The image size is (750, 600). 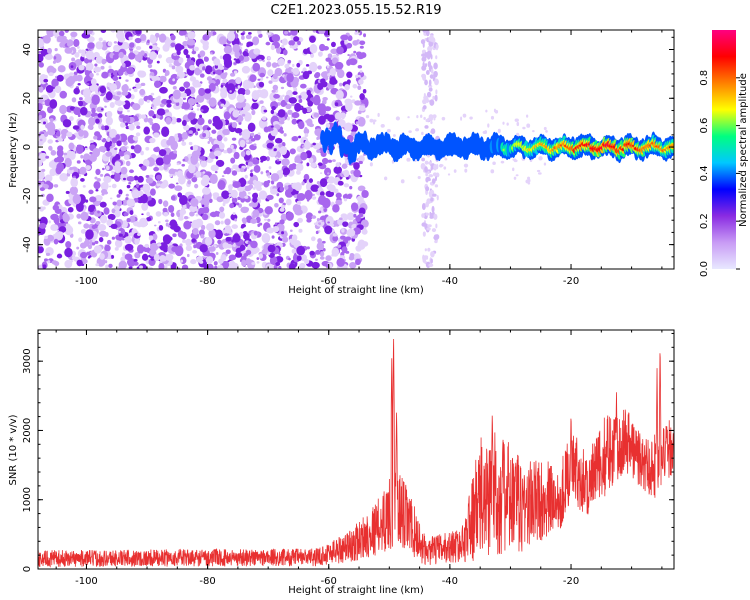 I want to click on spectrogram-y-tick-label: -40, so click(x=27, y=244).